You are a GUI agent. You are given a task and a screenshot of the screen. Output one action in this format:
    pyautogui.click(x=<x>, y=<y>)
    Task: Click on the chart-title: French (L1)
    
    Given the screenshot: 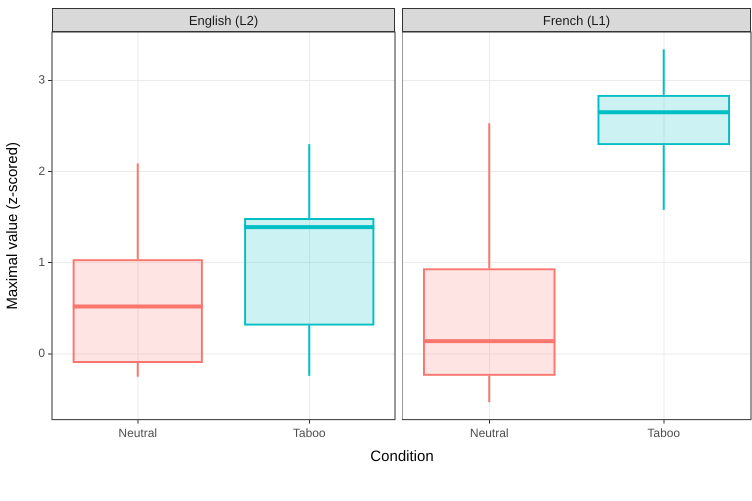 What is the action you would take?
    pyautogui.click(x=576, y=20)
    